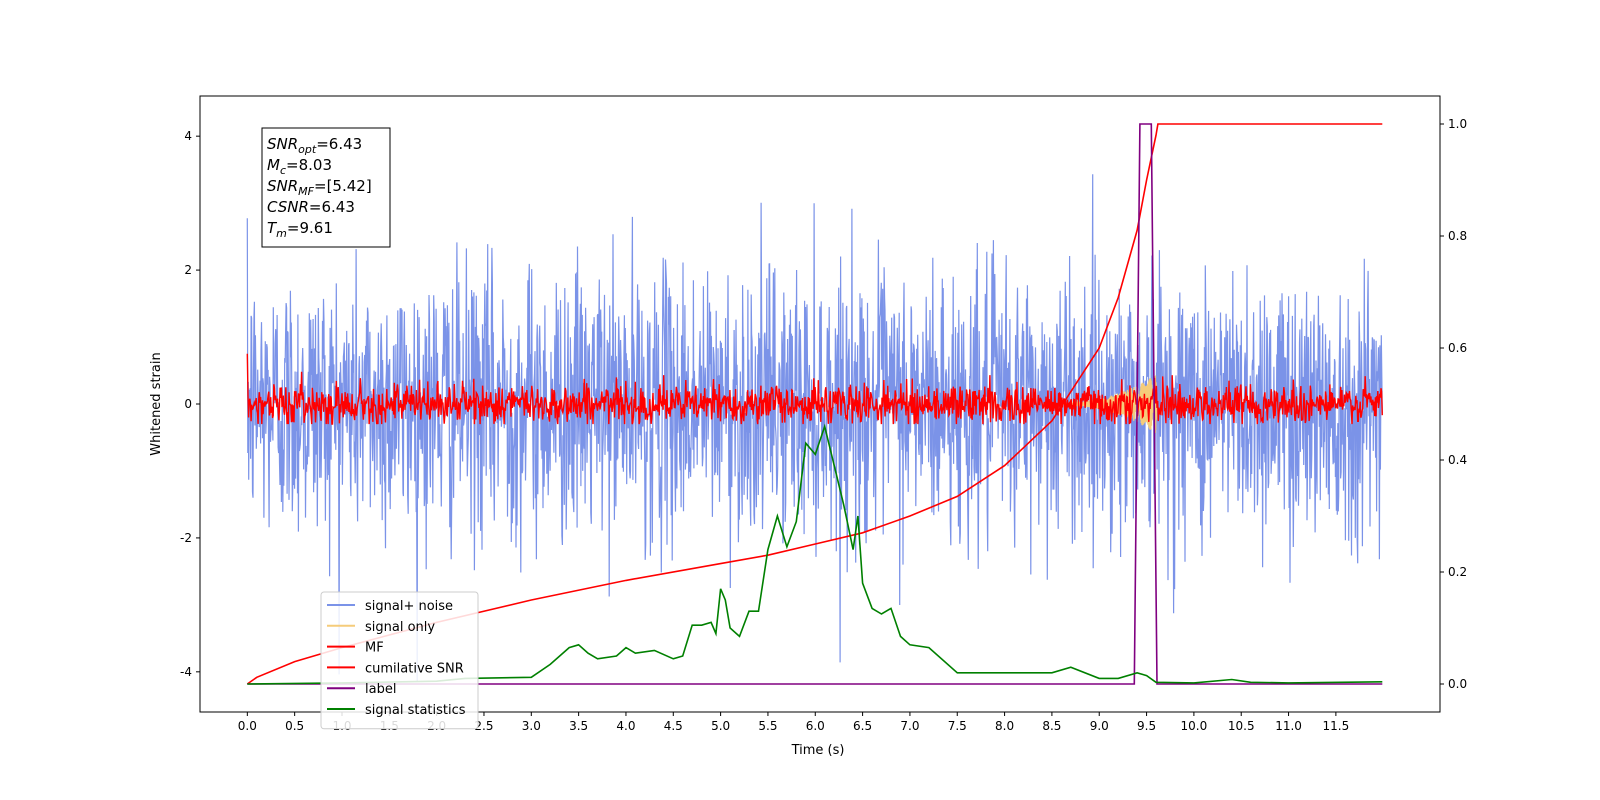 The image size is (1600, 800). I want to click on x-tick-label: 8.5, so click(1051, 726).